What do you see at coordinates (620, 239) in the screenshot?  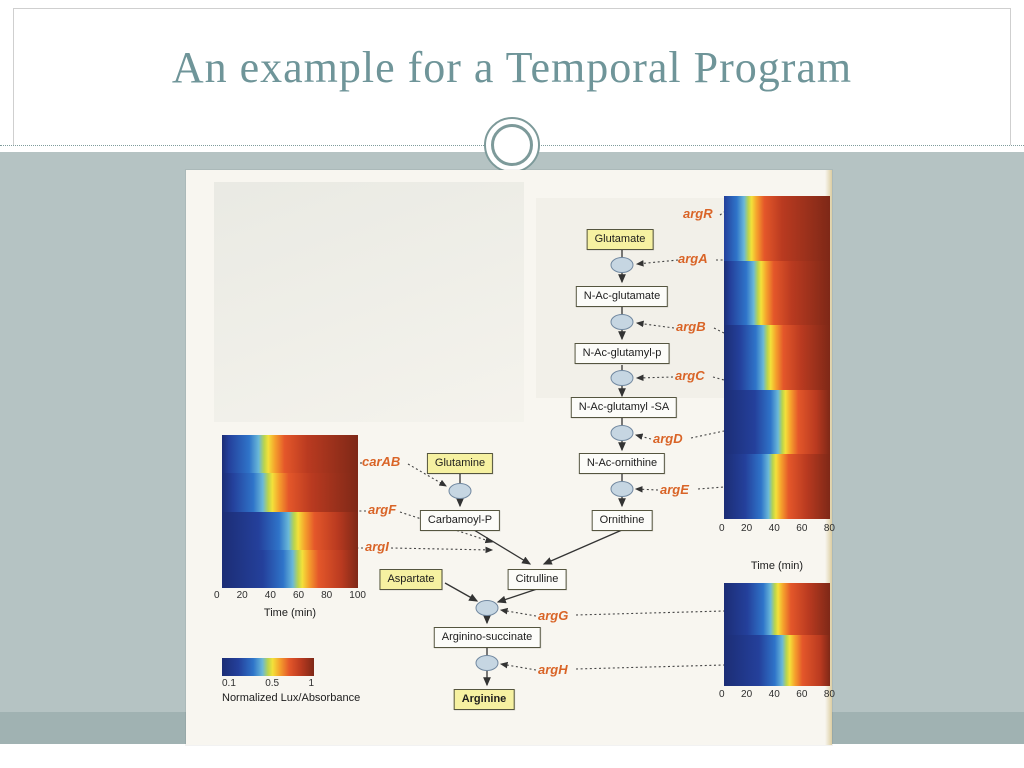 I see `metabolite-box-glutamate: Glutamate` at bounding box center [620, 239].